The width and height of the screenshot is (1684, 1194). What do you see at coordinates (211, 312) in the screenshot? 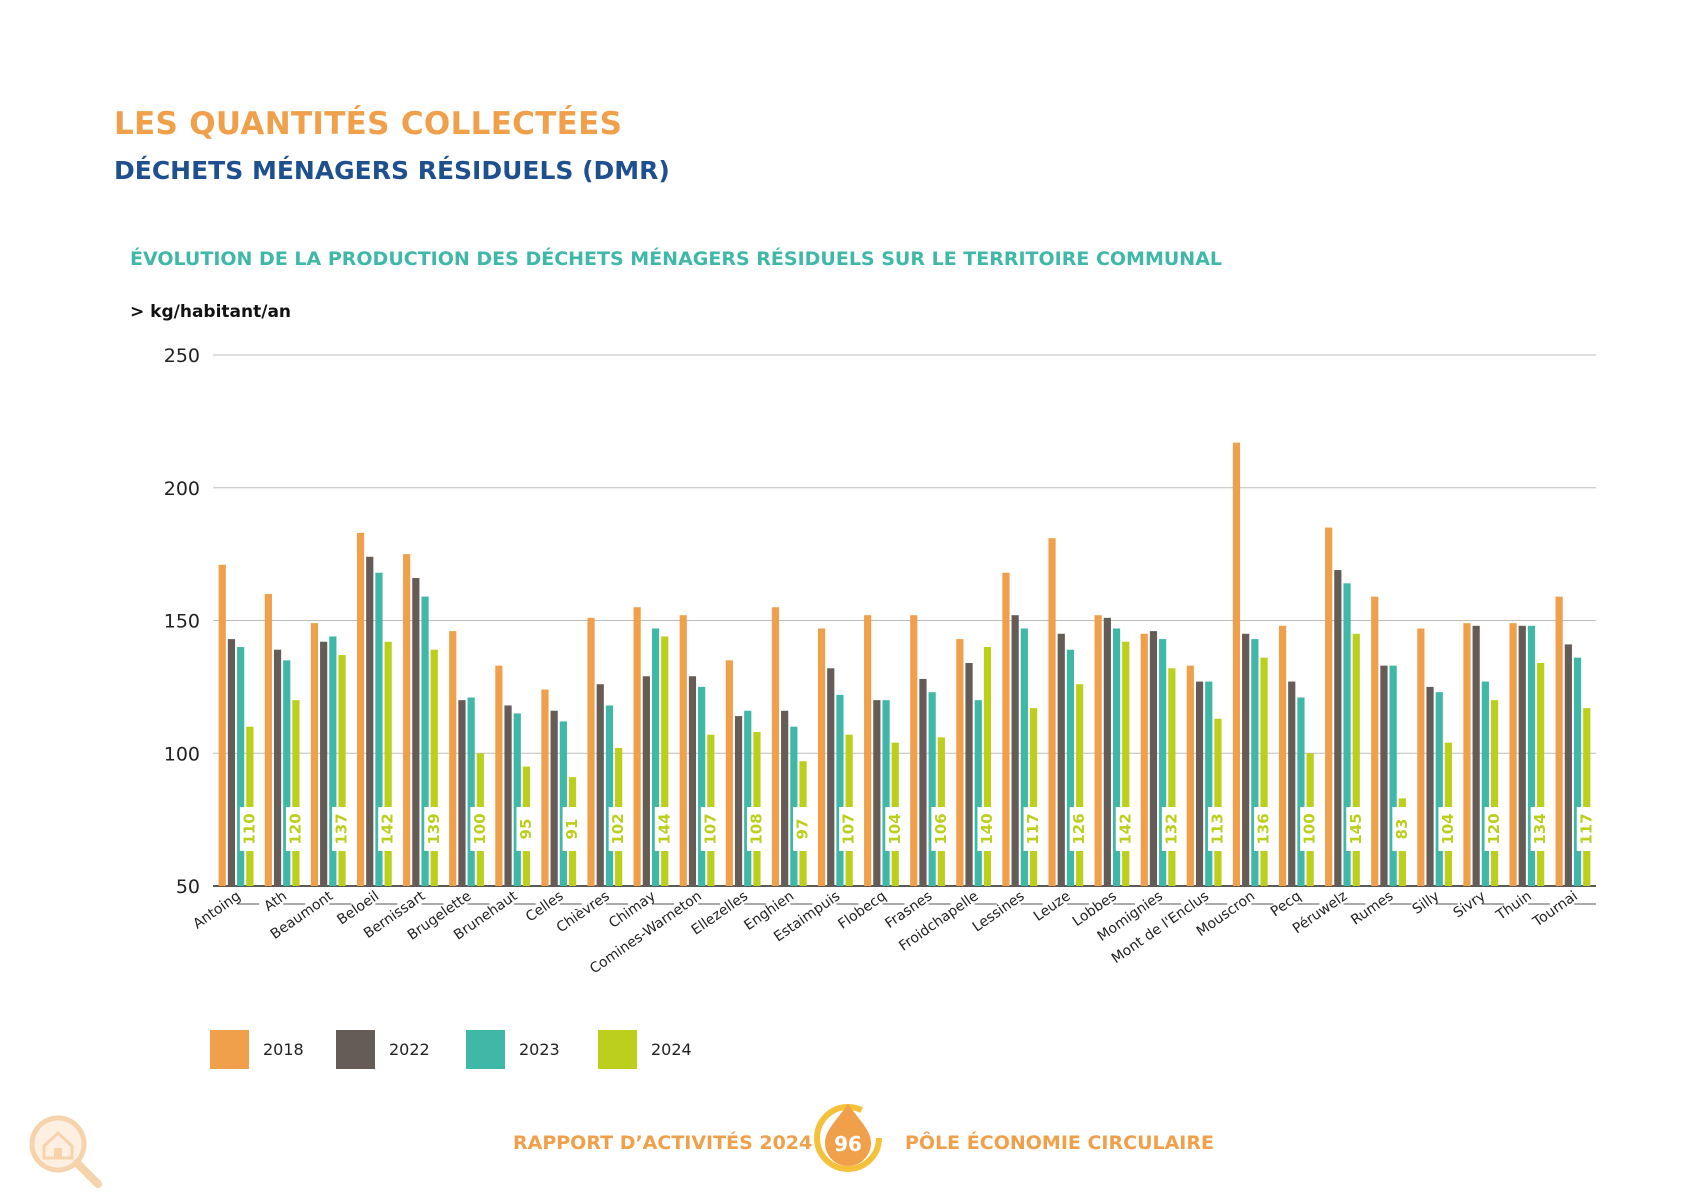
I see `unit-label: > kg/habitant/an` at bounding box center [211, 312].